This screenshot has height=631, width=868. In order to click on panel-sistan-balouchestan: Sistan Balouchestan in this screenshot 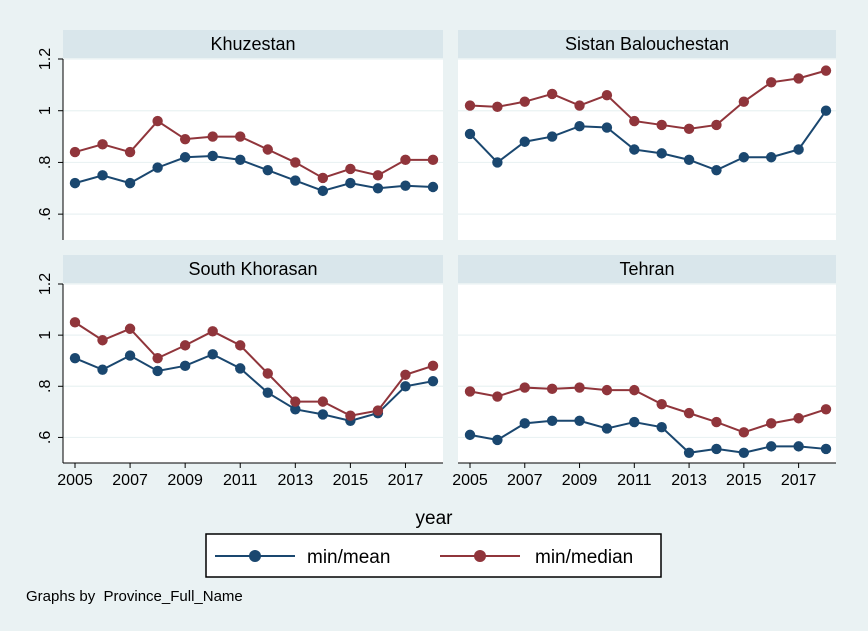, I will do `click(647, 135)`.